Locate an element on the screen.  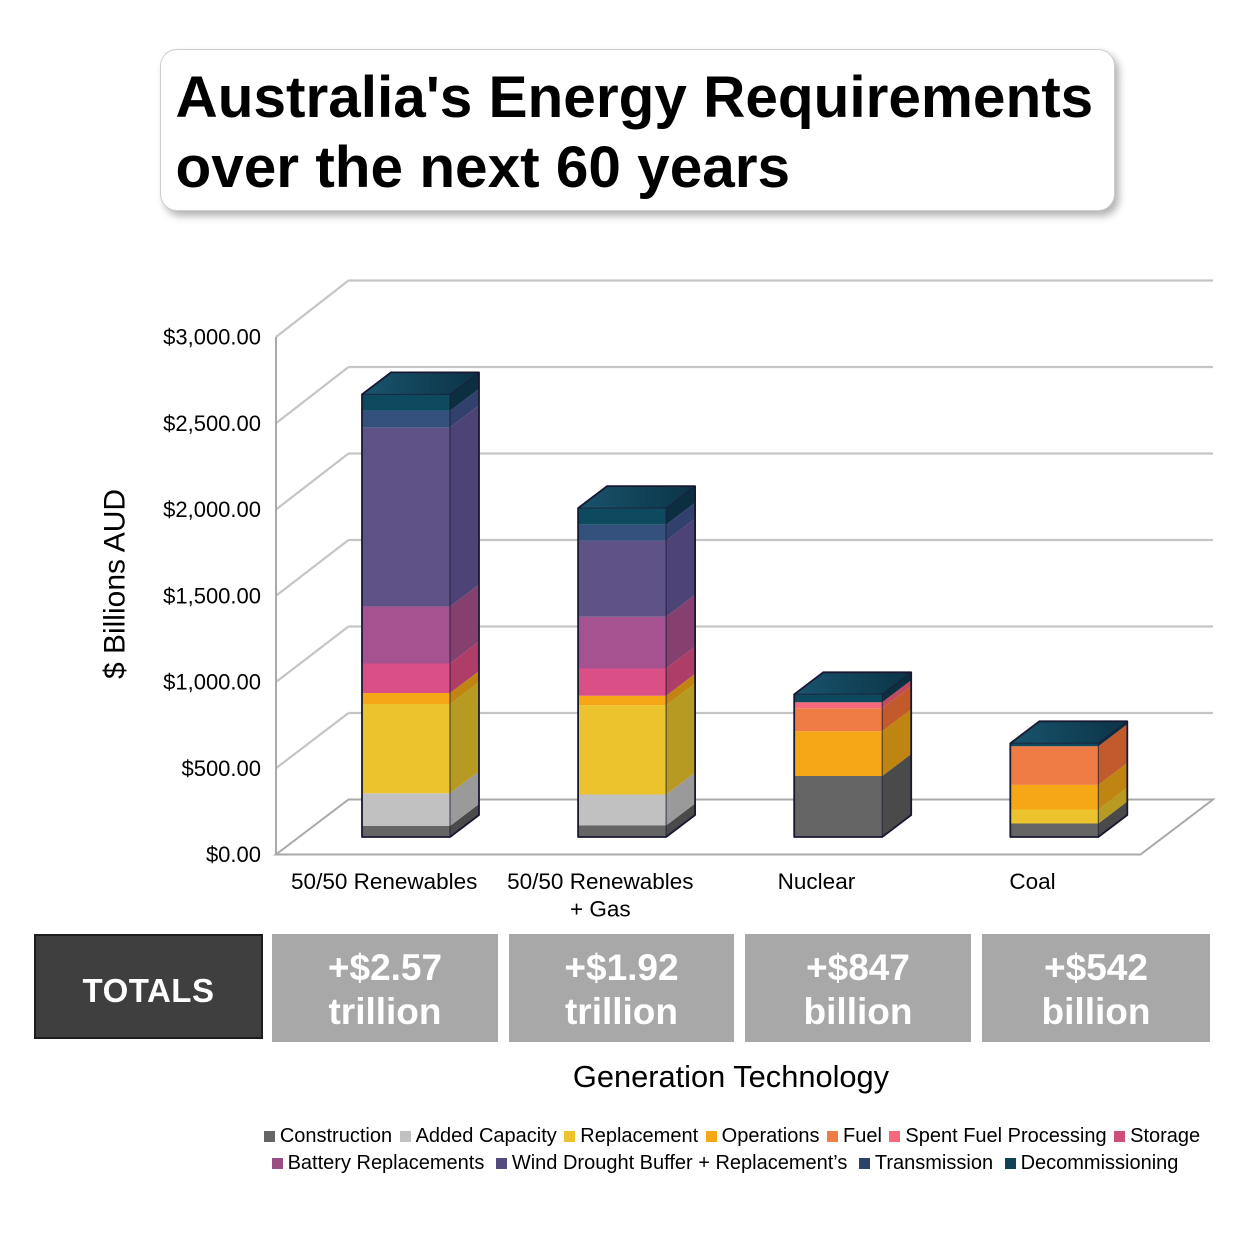
svg-text: $1,500.00 is located at coordinates (212, 595).